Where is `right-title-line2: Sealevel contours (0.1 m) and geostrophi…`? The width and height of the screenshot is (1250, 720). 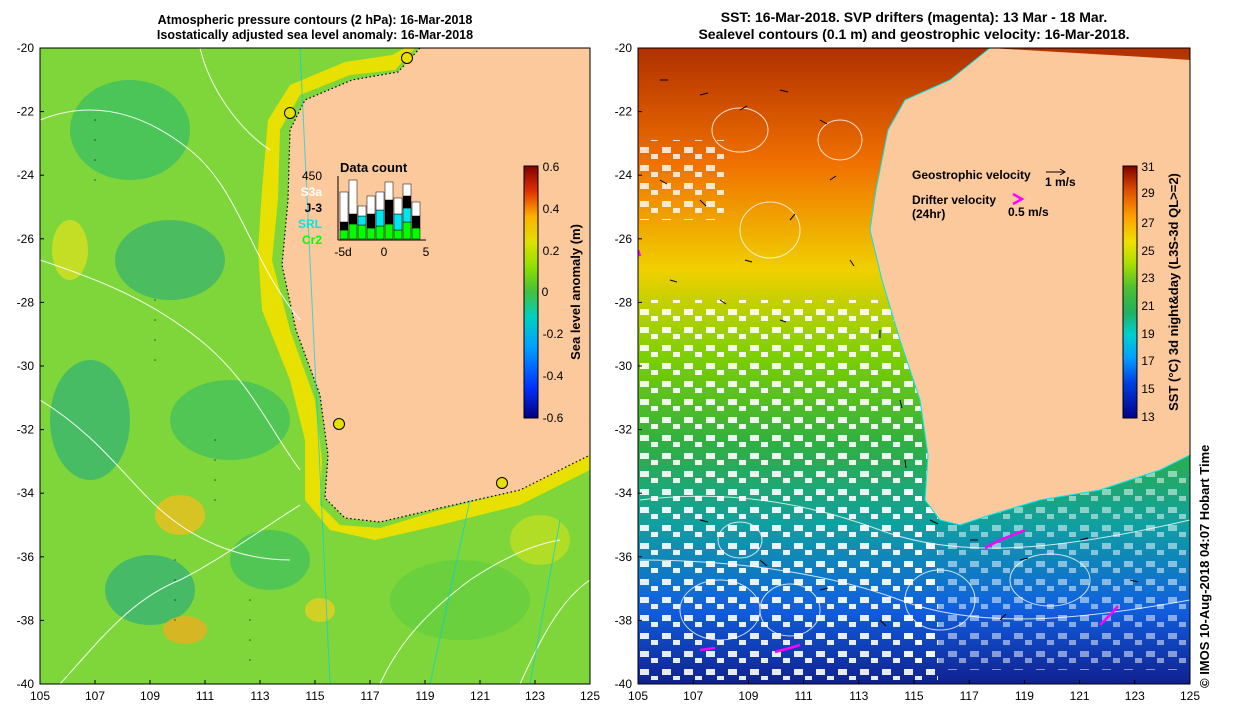 right-title-line2: Sealevel contours (0.1 m) and geostrophi… is located at coordinates (914, 34).